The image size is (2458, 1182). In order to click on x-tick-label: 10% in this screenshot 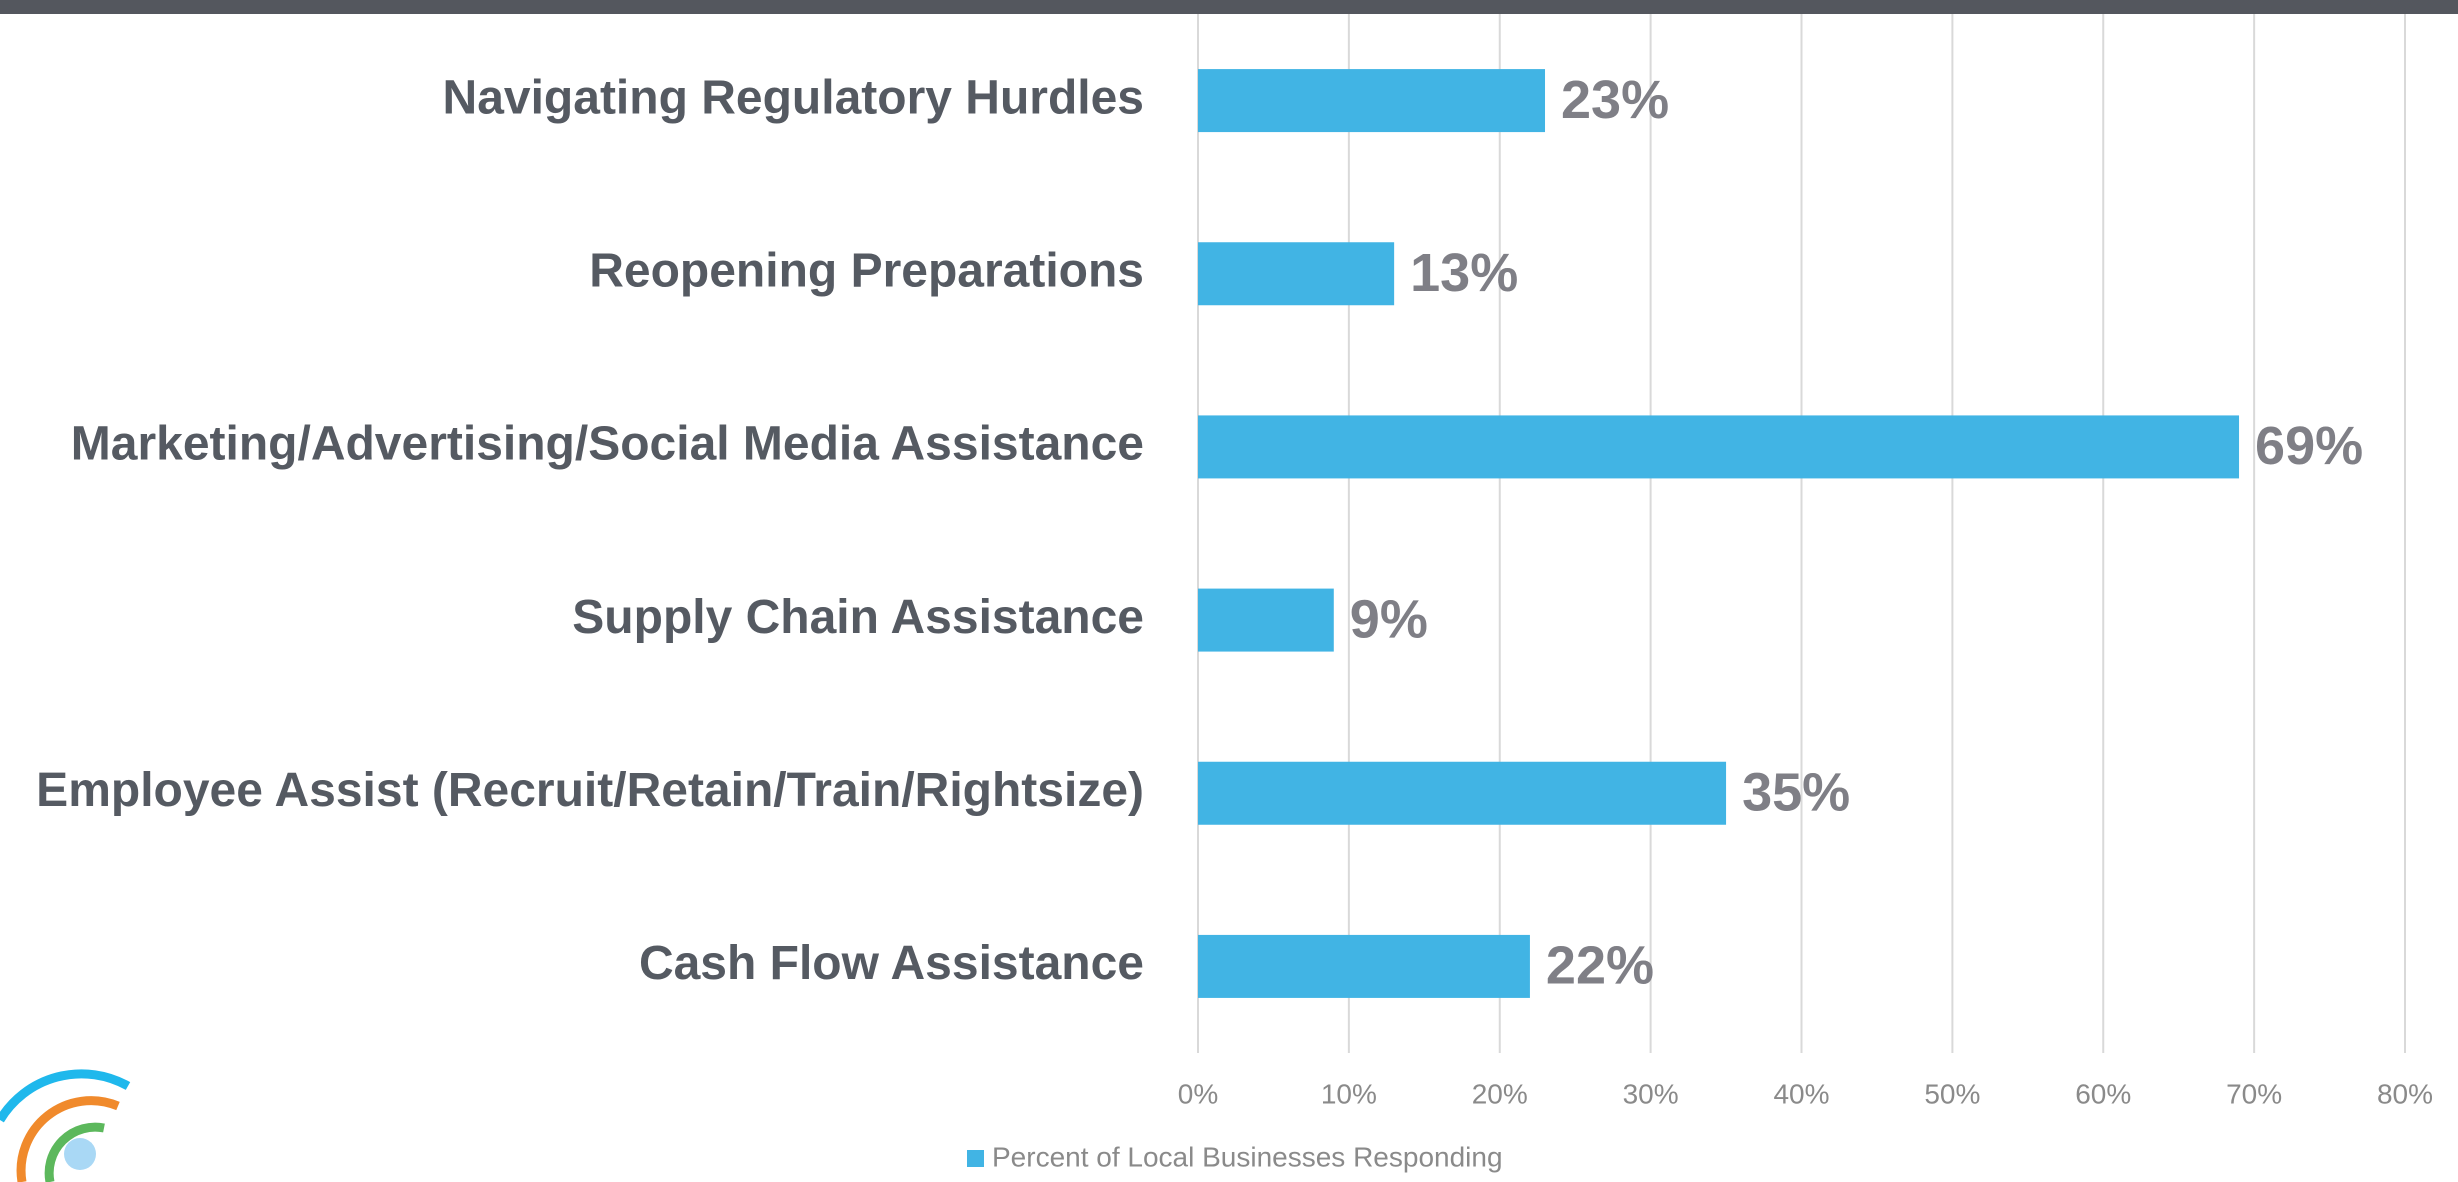, I will do `click(1349, 1093)`.